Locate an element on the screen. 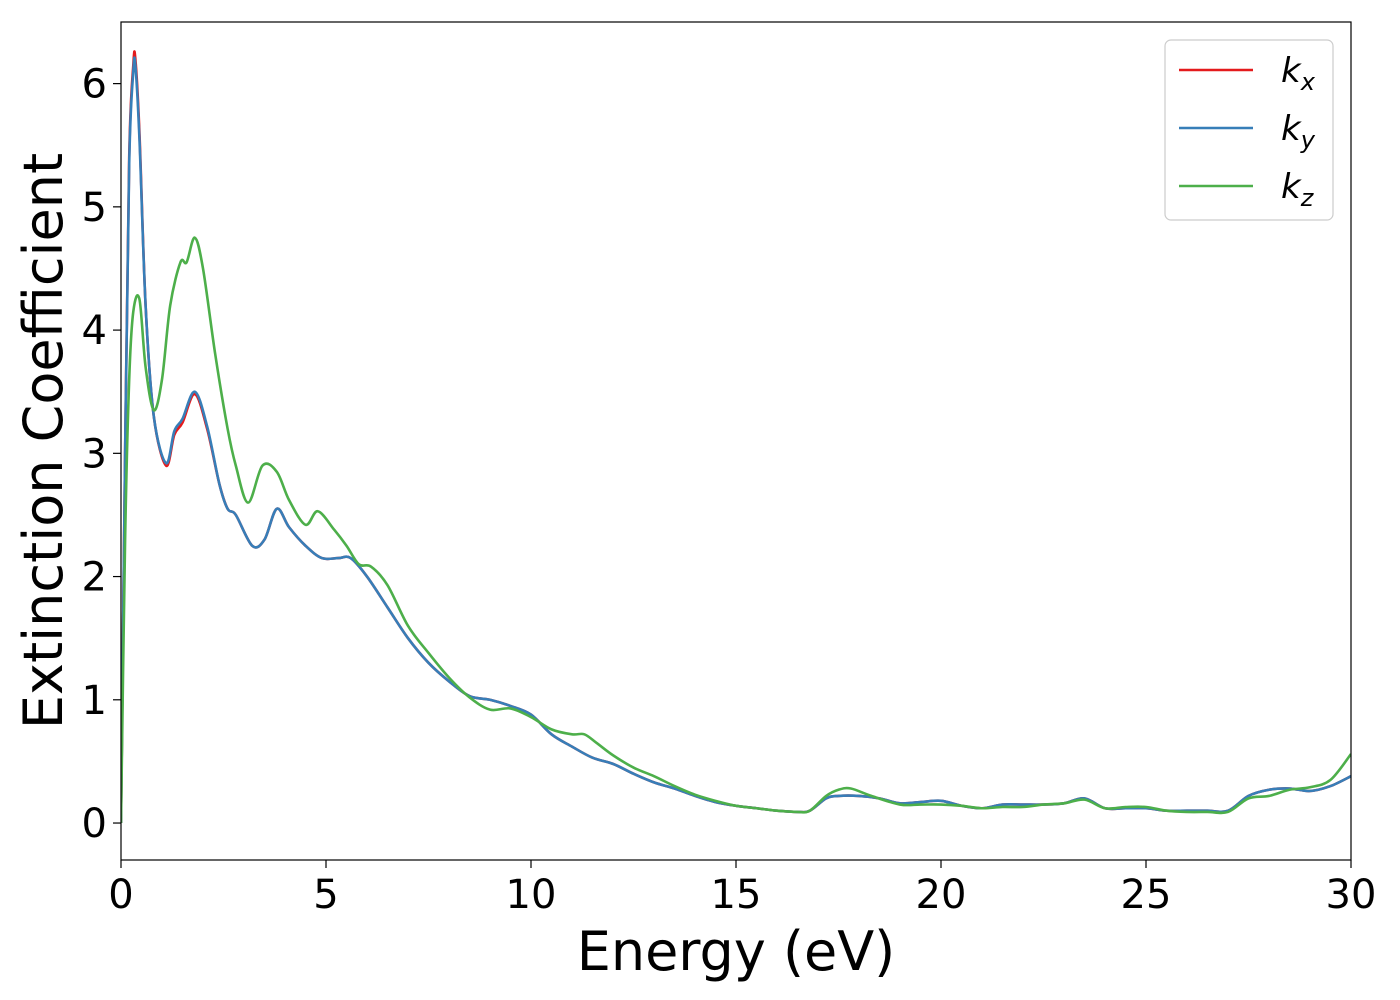 This screenshot has height=1000, width=1400. y-tick-label: 4 is located at coordinates (94, 331).